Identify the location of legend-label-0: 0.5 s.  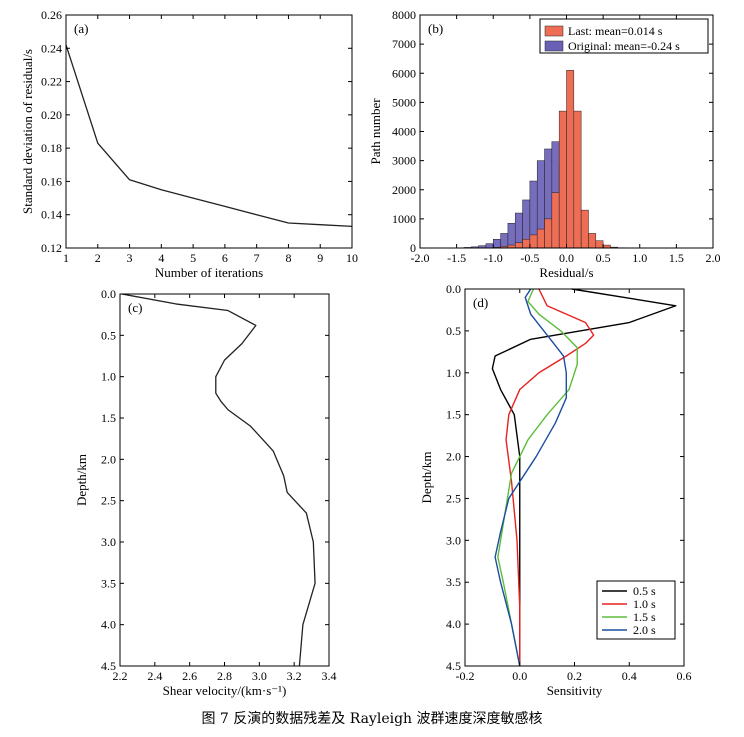
(644, 591).